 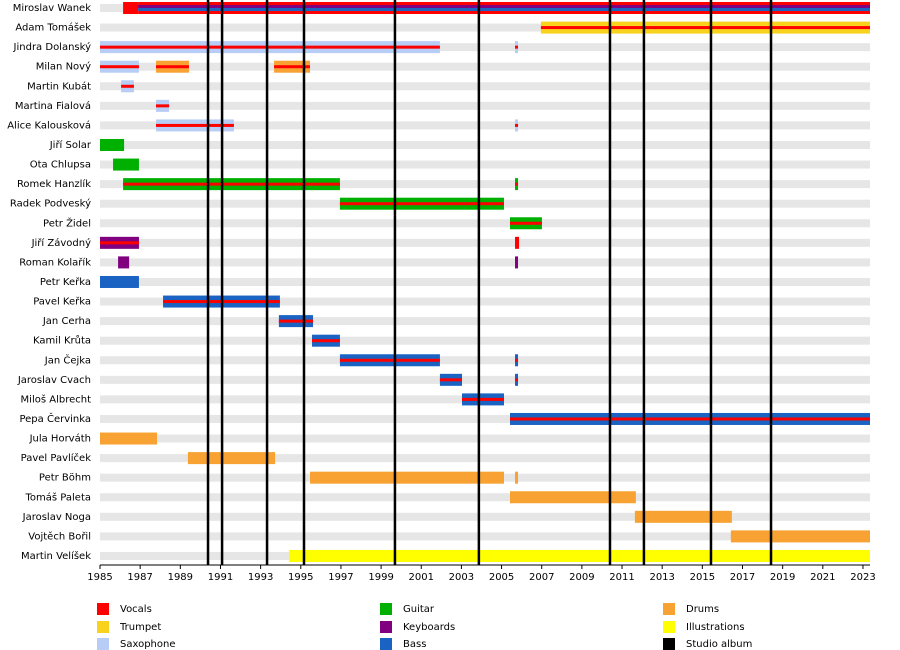 What do you see at coordinates (180, 577) in the screenshot?
I see `x-tick-label: 1989` at bounding box center [180, 577].